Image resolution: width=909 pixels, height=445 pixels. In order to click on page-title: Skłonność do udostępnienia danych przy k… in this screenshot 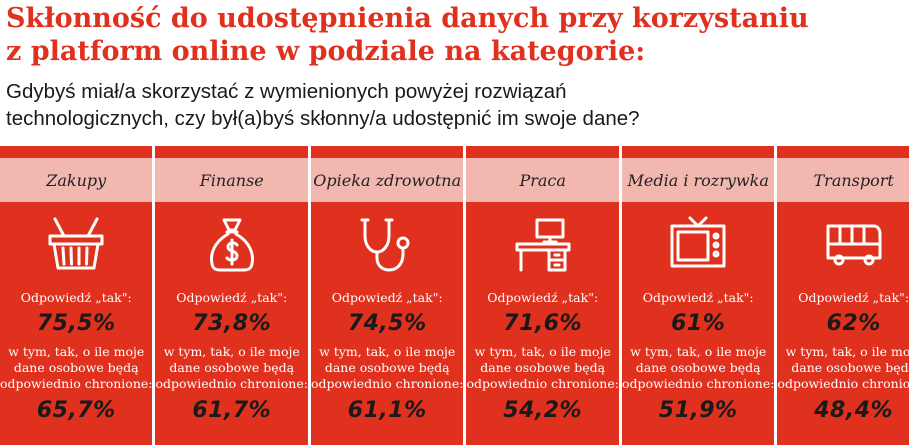, I will do `click(456, 35)`.